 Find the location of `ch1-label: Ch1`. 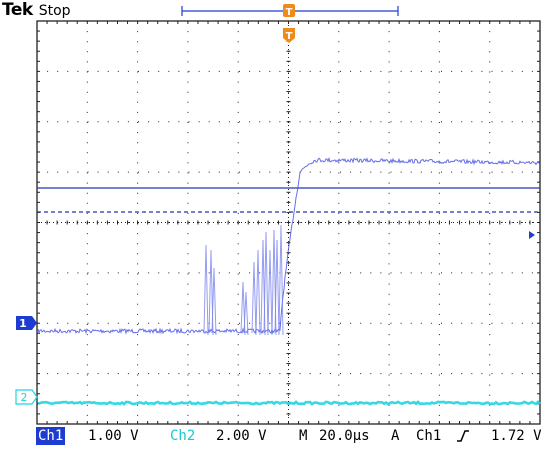

ch1-label: Ch1 is located at coordinates (51, 436).